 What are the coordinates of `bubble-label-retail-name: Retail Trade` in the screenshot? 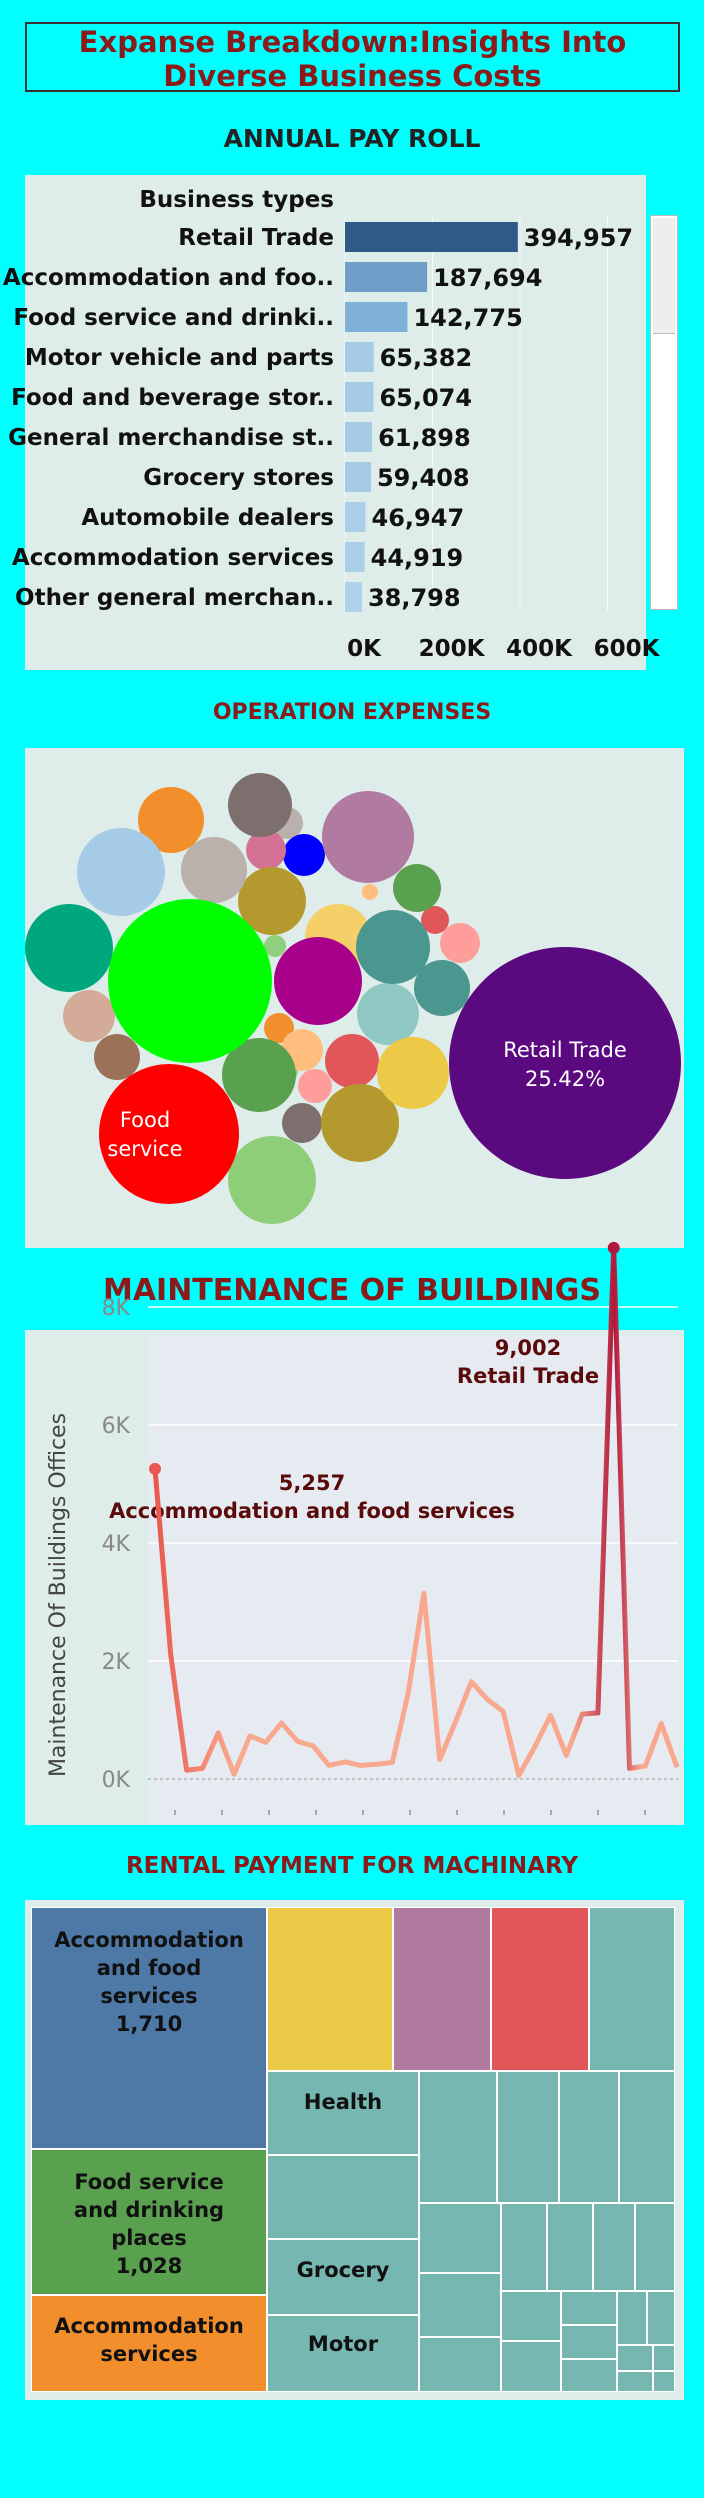 It's located at (565, 1050).